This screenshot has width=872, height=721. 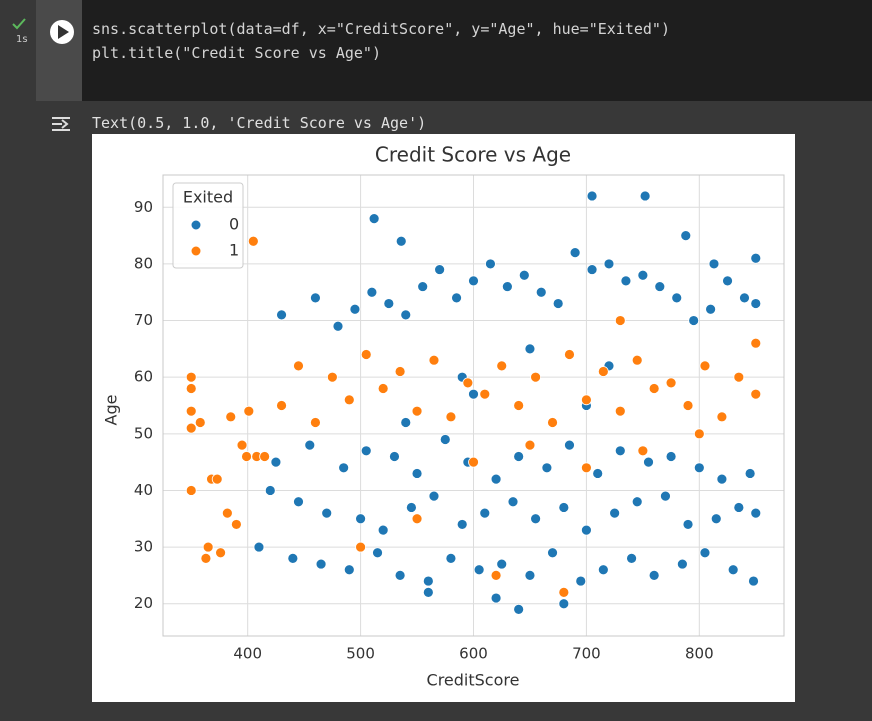 I want to click on y-tick-label: 40, so click(x=143, y=490).